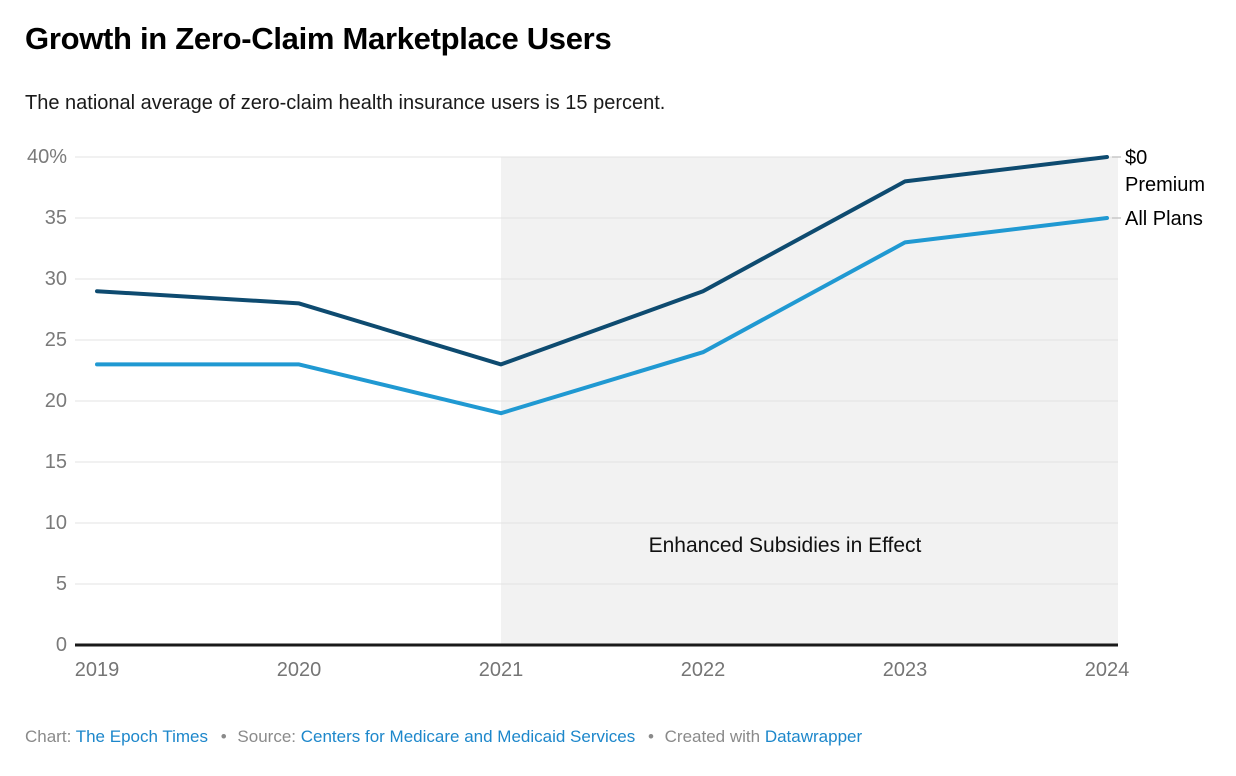 The image size is (1236, 776). What do you see at coordinates (61, 584) in the screenshot?
I see `y-axis-tick-label: 5` at bounding box center [61, 584].